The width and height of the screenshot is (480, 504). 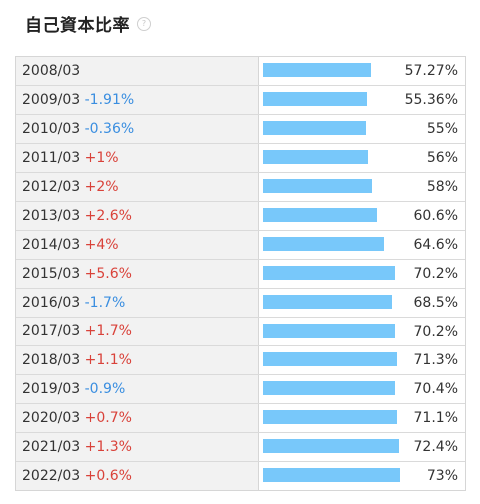 I want to click on row-label: 2019/03 -0.9%, so click(x=137, y=389).